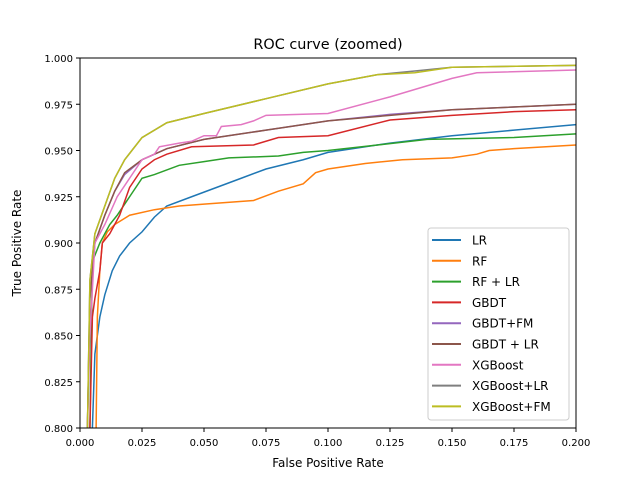 The image size is (640, 480). I want to click on legend-entry: RF + LR, so click(496, 282).